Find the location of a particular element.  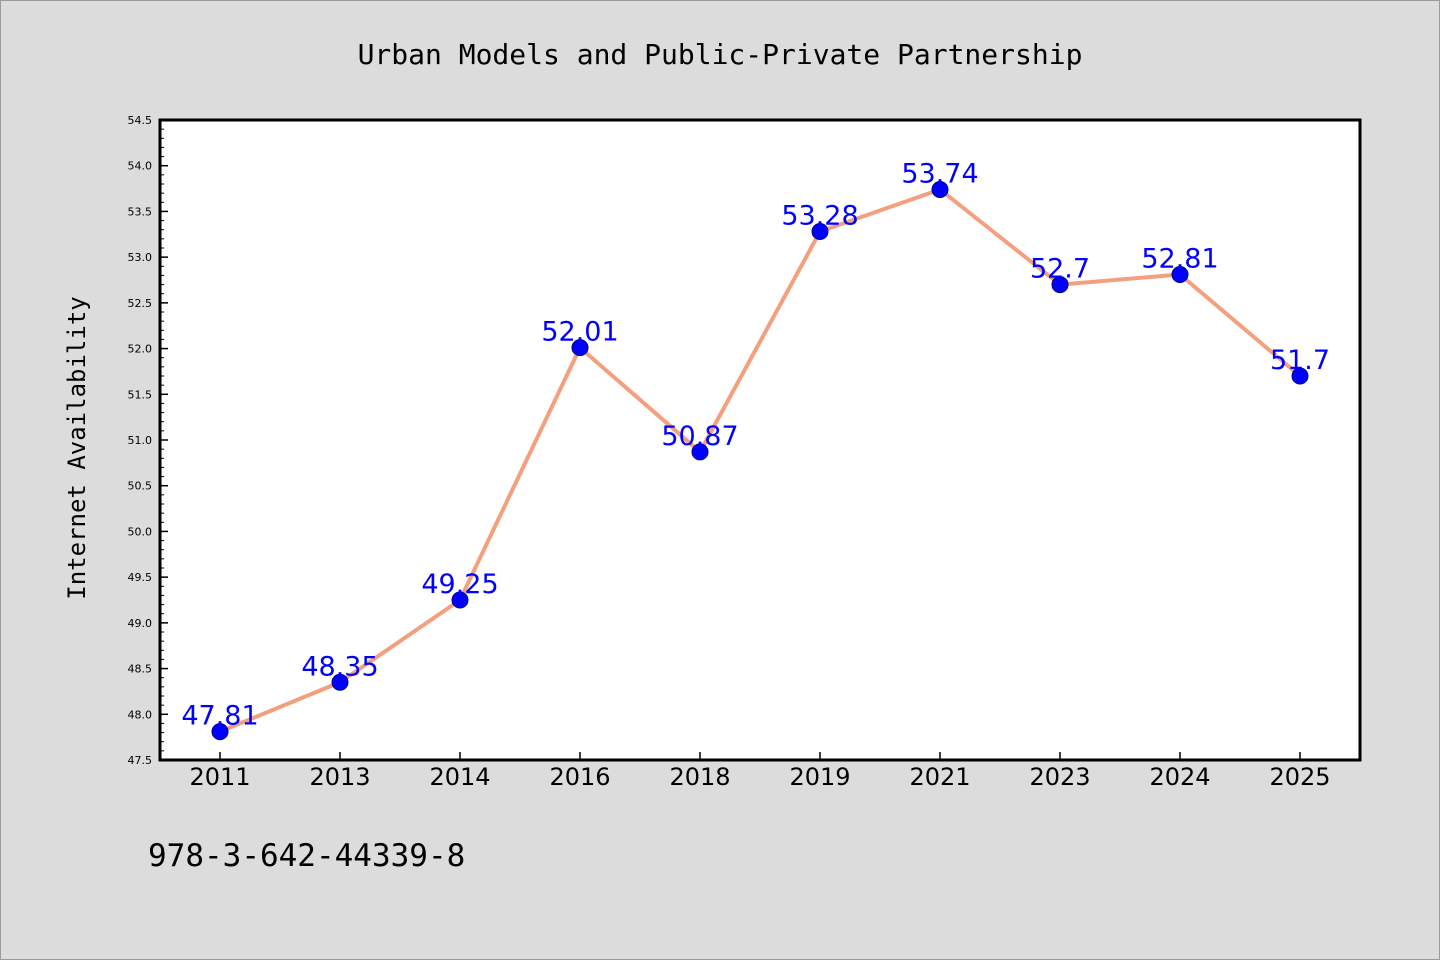

x-tick-label: 2011 is located at coordinates (219, 777).